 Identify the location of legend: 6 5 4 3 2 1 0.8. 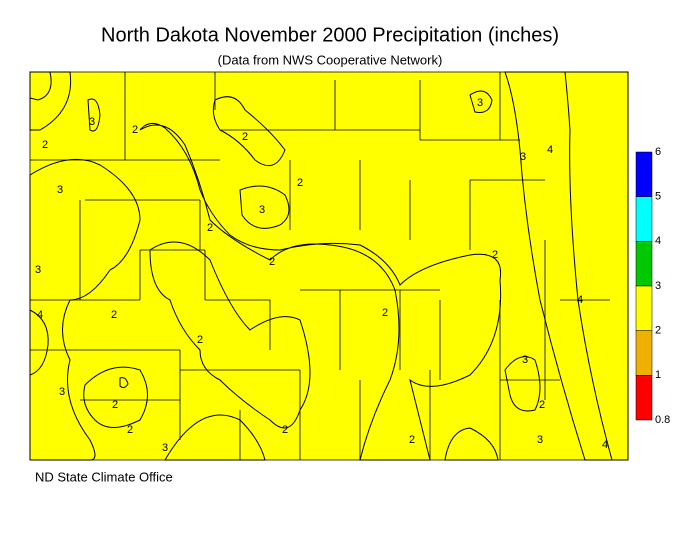
(652, 286).